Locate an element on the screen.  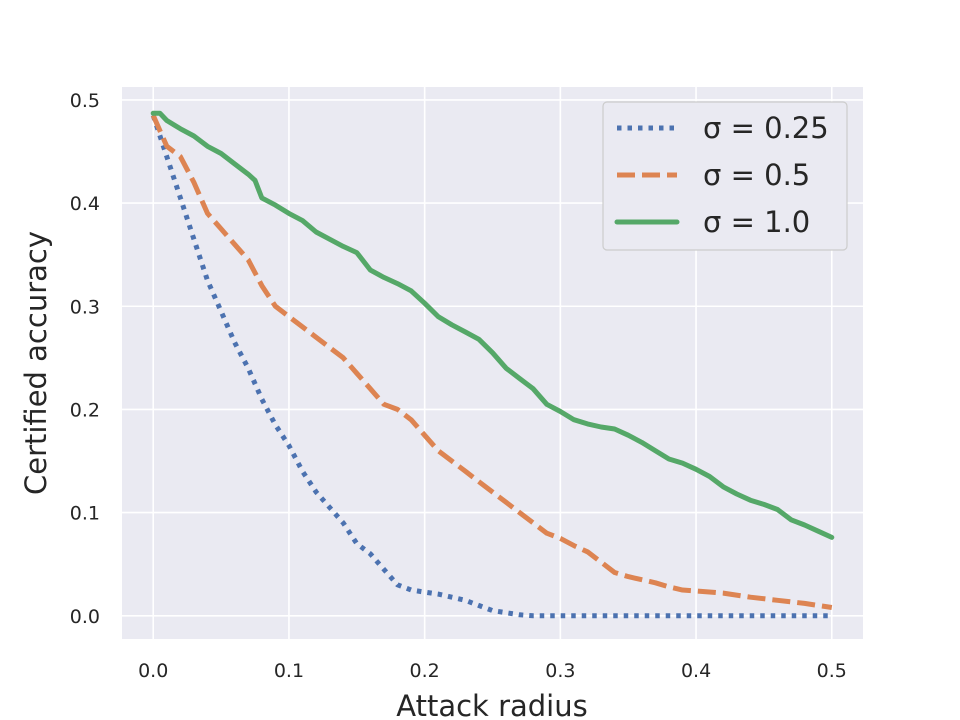
legend-box is located at coordinates (725, 176).